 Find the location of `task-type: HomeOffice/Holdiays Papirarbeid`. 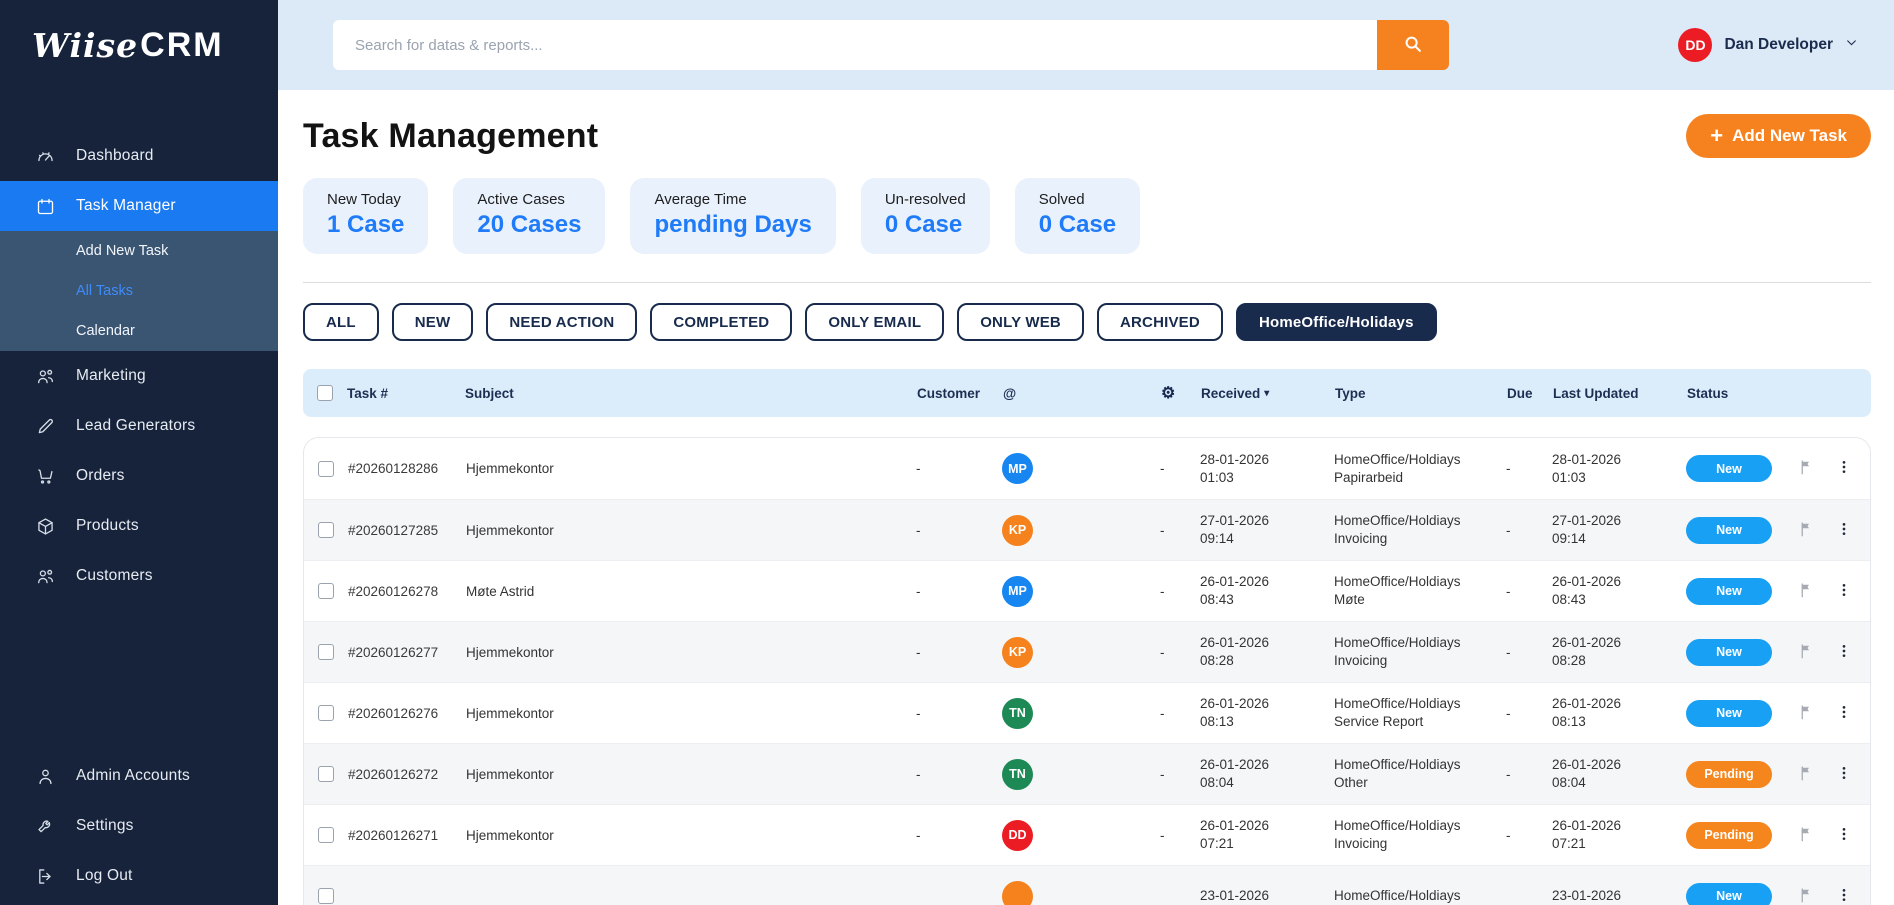

task-type: HomeOffice/Holdiays Papirarbeid is located at coordinates (1397, 468).